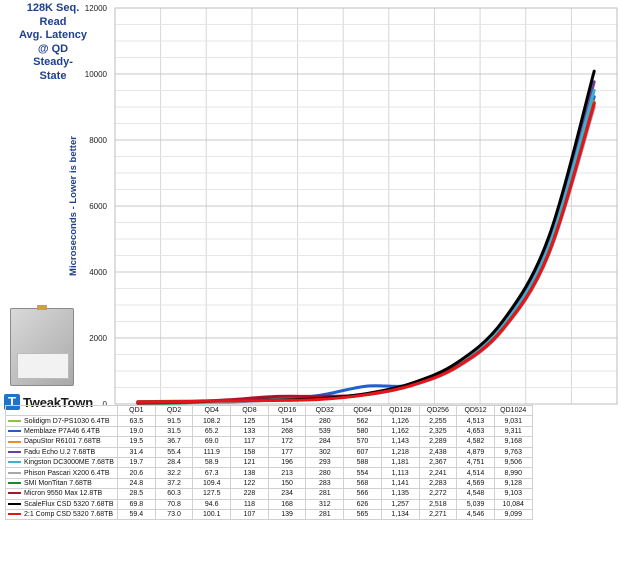 This screenshot has width=620, height=568. Describe the element at coordinates (212, 452) in the screenshot. I see `data-label: 111.9` at that location.